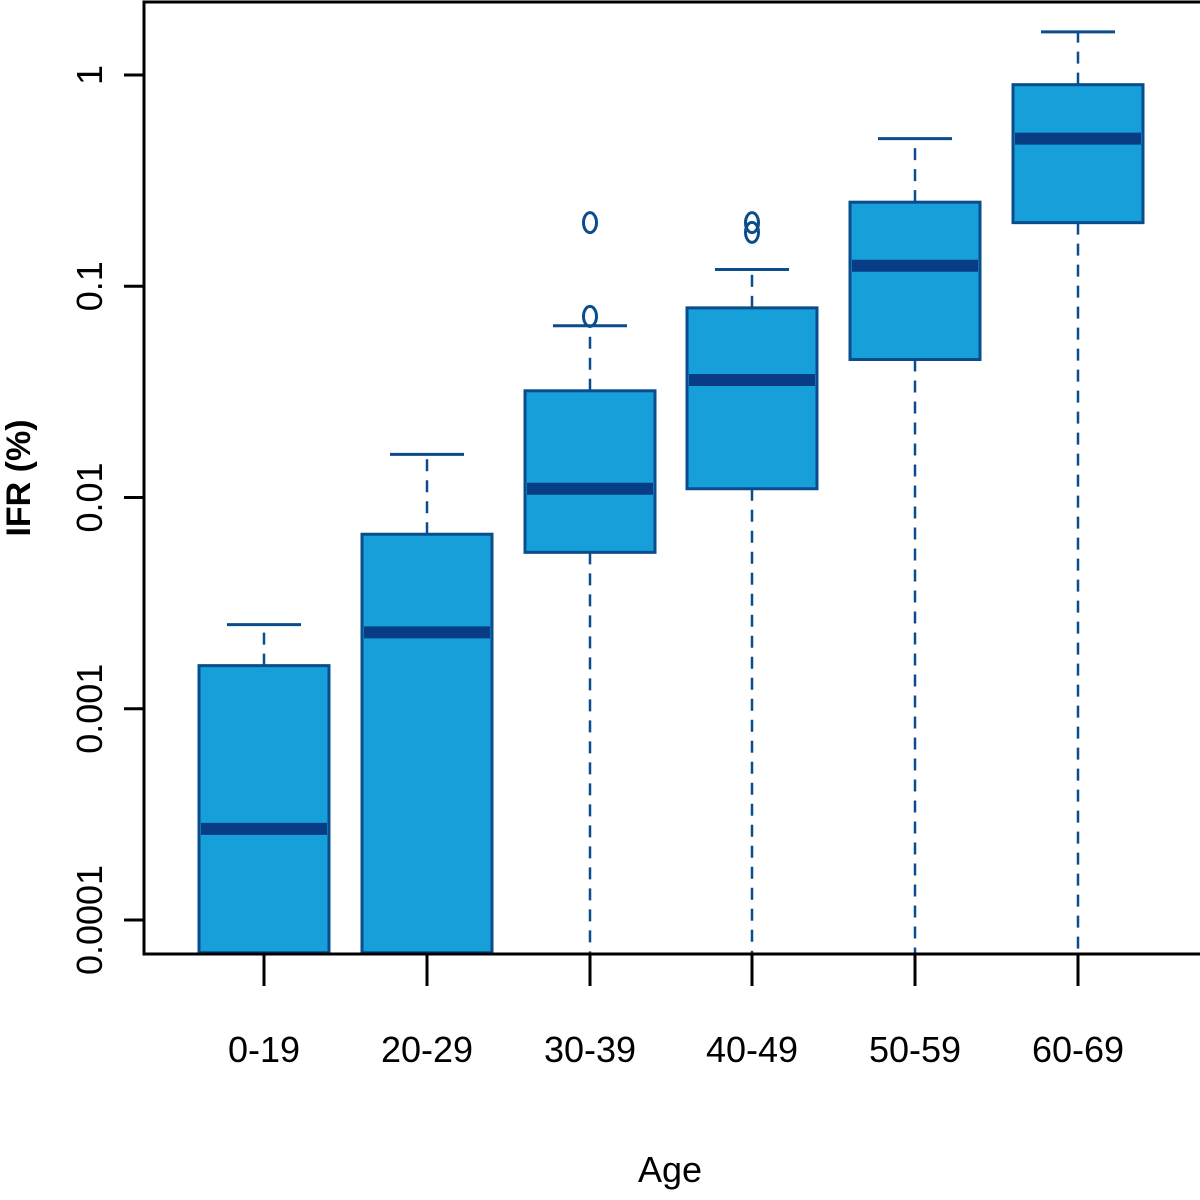 The height and width of the screenshot is (1200, 1200). What do you see at coordinates (89, 75) in the screenshot?
I see `y-tick-label: 1` at bounding box center [89, 75].